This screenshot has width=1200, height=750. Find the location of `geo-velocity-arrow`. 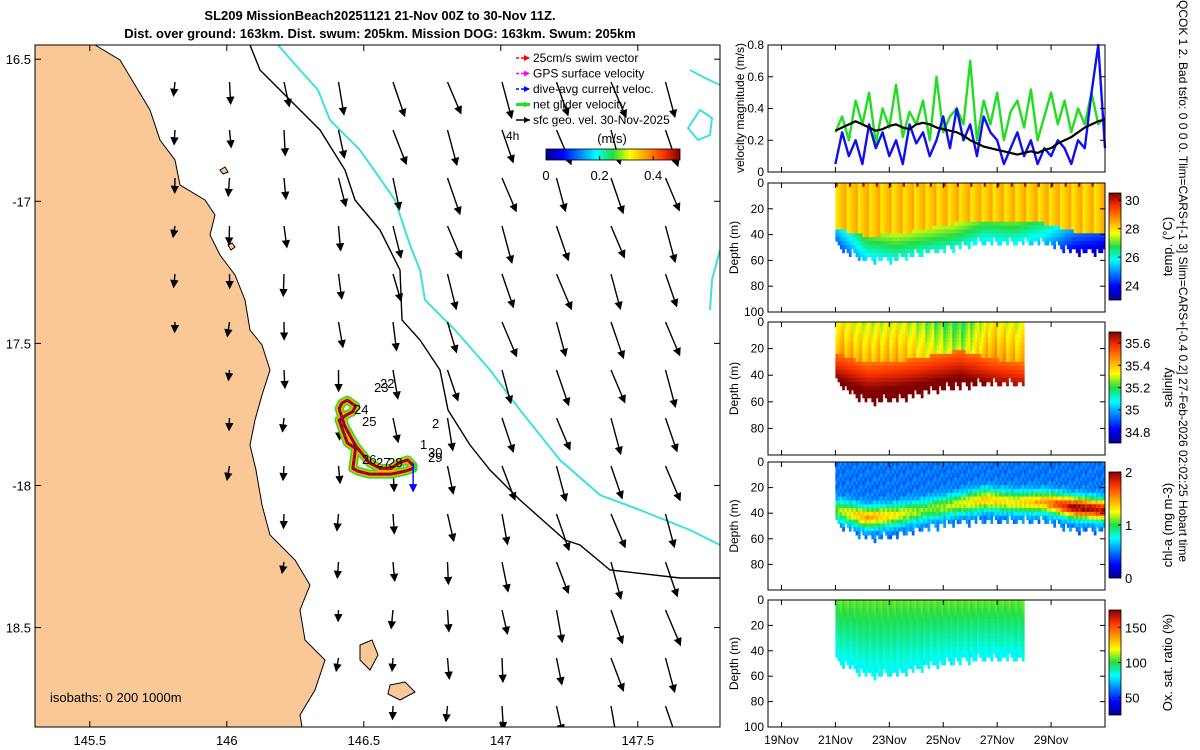

geo-velocity-arrow is located at coordinates (230, 139).